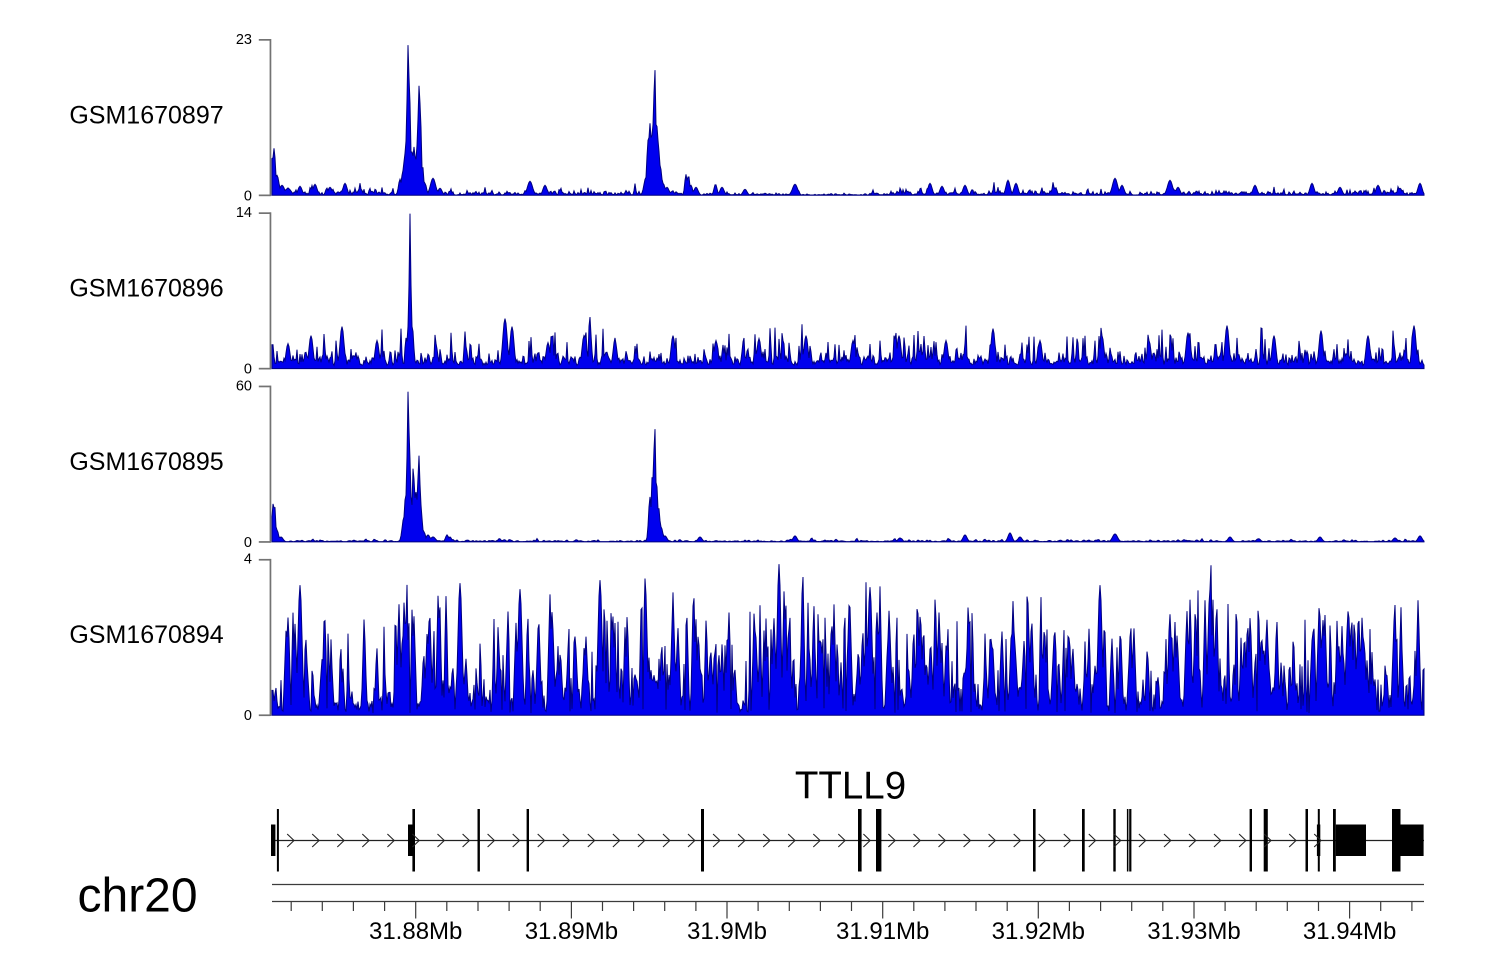 The height and width of the screenshot is (980, 1500). What do you see at coordinates (146, 462) in the screenshot?
I see `svg-text: GSM1670895` at bounding box center [146, 462].